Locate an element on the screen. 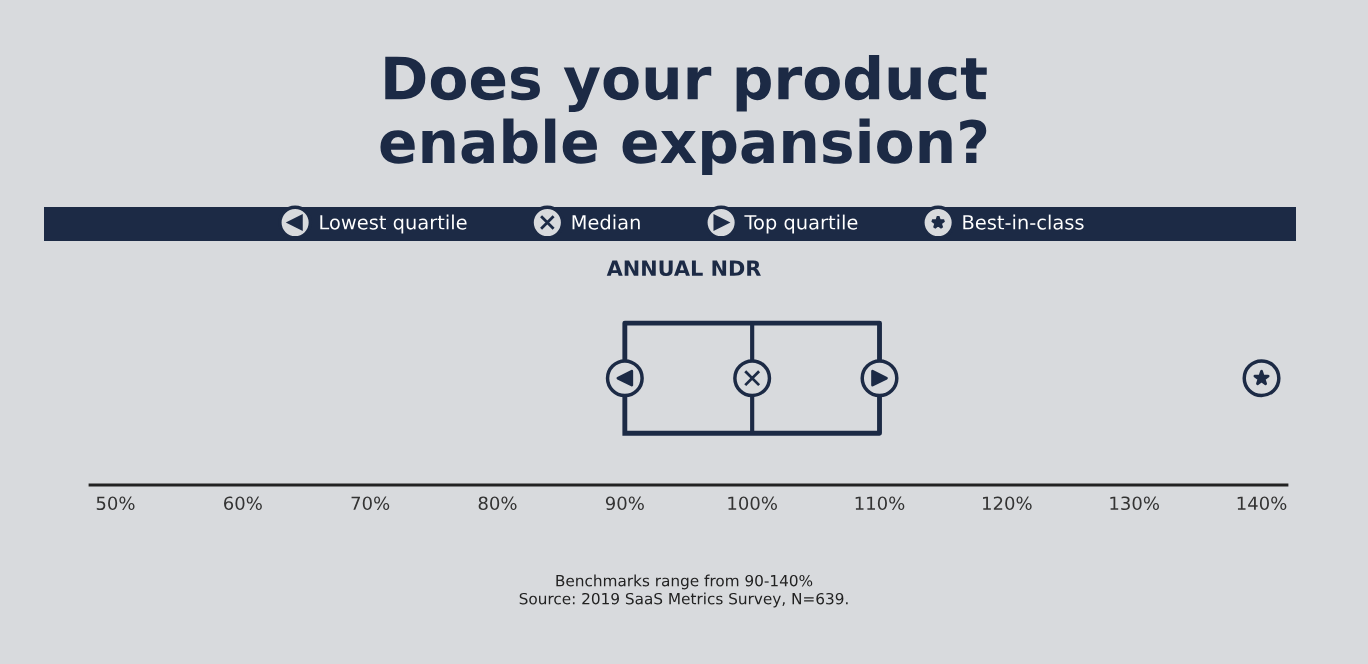 This screenshot has height=664, width=1368. legend-label: Best-in-class is located at coordinates (1023, 222).